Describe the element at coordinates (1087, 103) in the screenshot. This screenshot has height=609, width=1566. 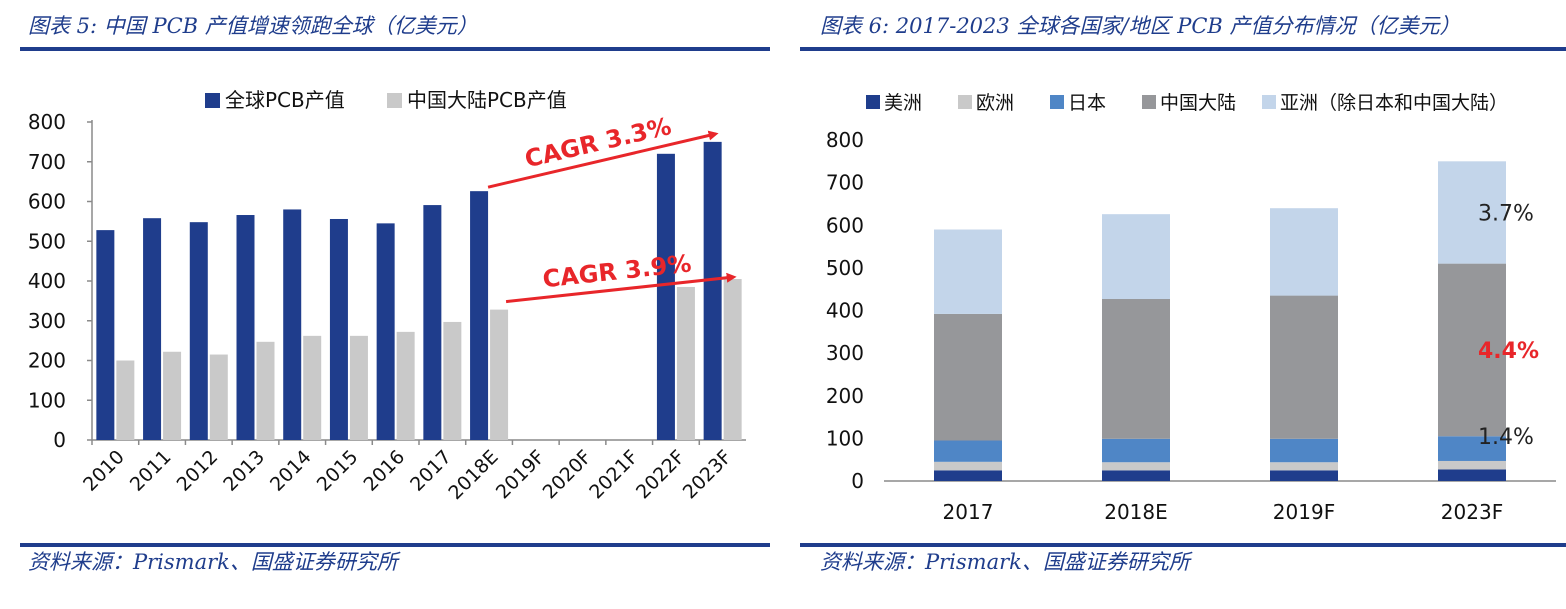
I see `legend-label: 日本` at that location.